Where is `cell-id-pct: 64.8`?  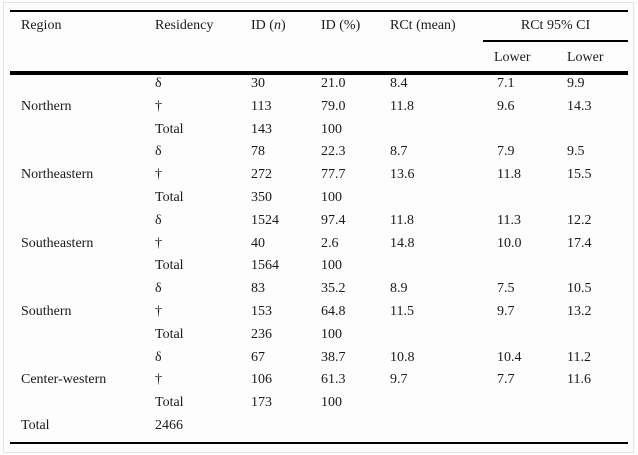
cell-id-pct: 64.8 is located at coordinates (333, 311).